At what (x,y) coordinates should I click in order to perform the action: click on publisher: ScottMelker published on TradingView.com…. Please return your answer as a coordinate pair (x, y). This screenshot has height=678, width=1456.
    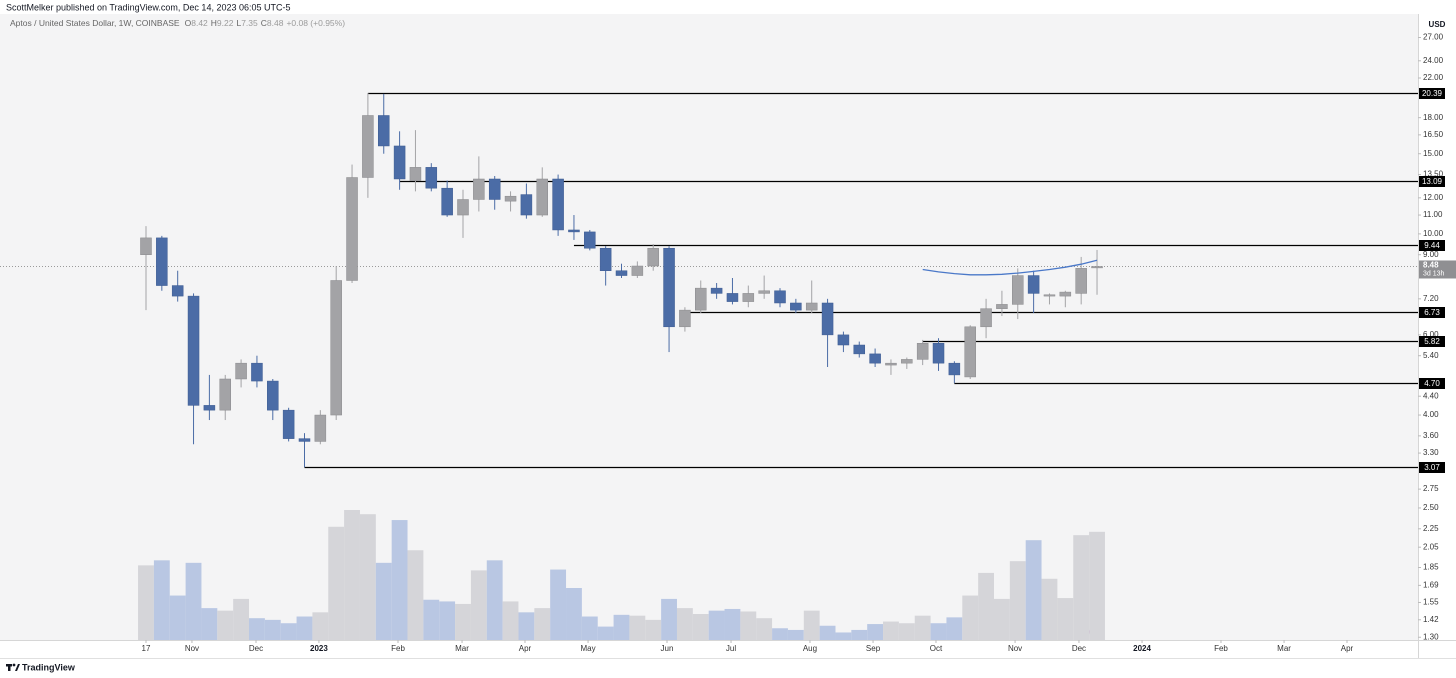
    Looking at the image, I should click on (148, 7).